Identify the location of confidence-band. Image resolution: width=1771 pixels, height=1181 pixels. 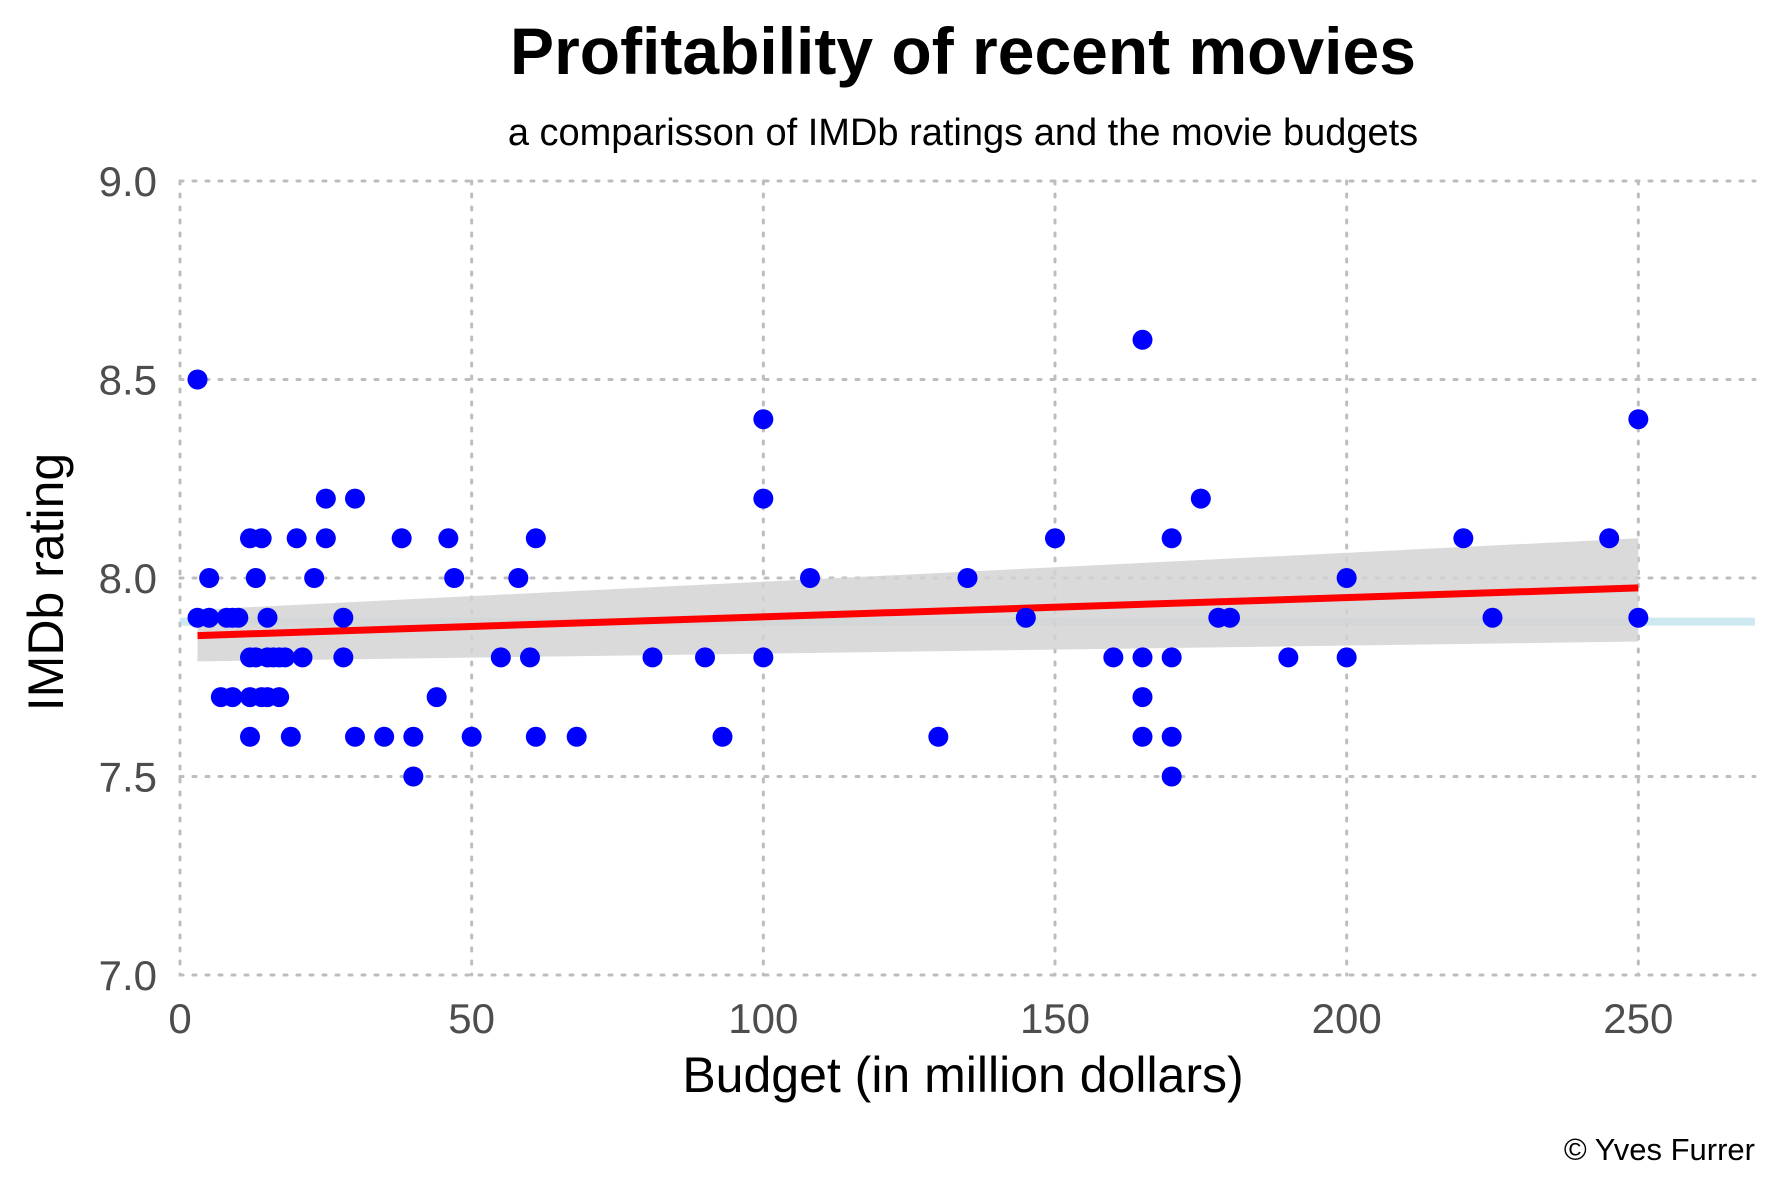
(918, 600).